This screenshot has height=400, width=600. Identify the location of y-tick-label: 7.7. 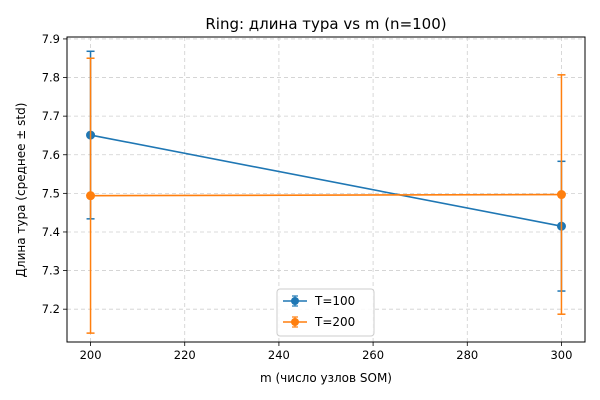
(51, 116).